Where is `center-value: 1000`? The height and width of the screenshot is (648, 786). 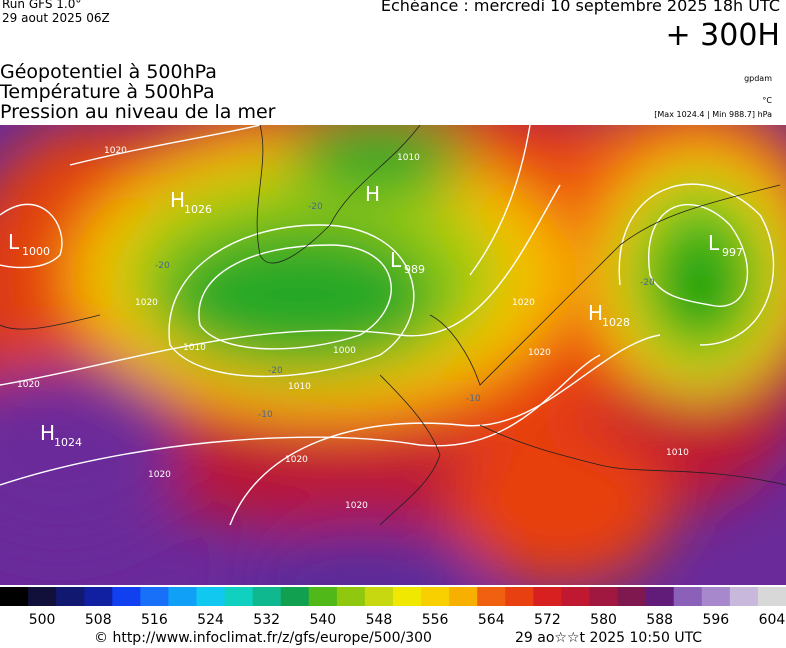
center-value: 1000 is located at coordinates (36, 251).